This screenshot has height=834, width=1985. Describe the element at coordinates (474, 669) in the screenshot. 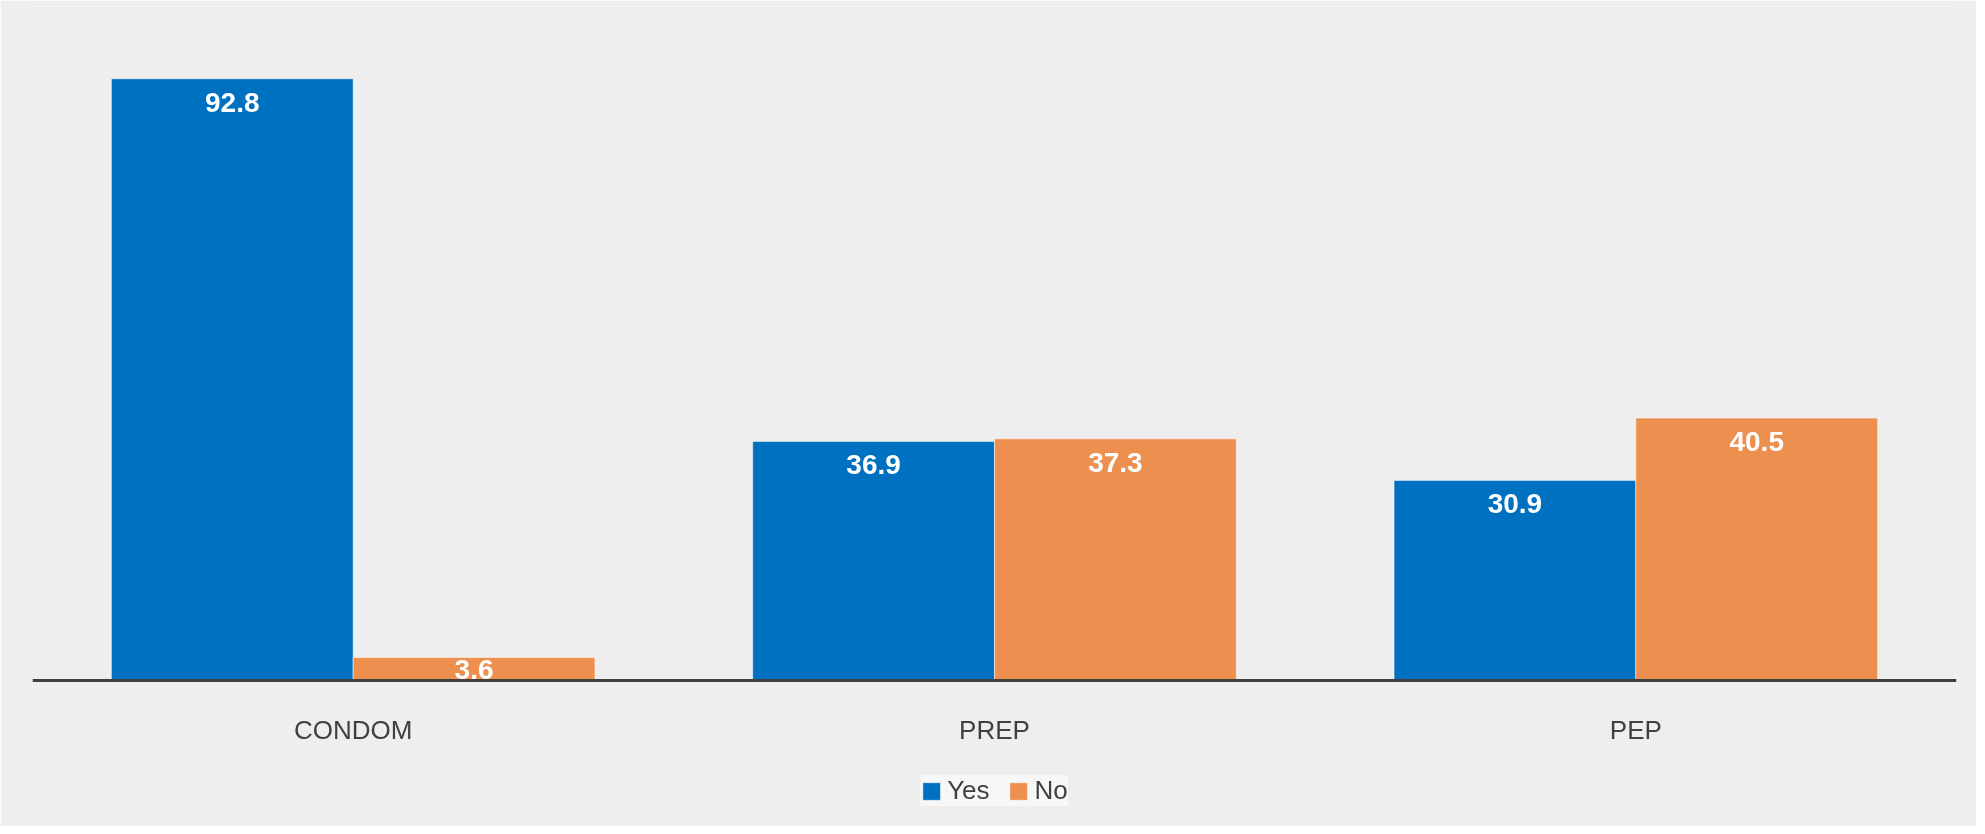

I see `data-label: 3.6` at that location.